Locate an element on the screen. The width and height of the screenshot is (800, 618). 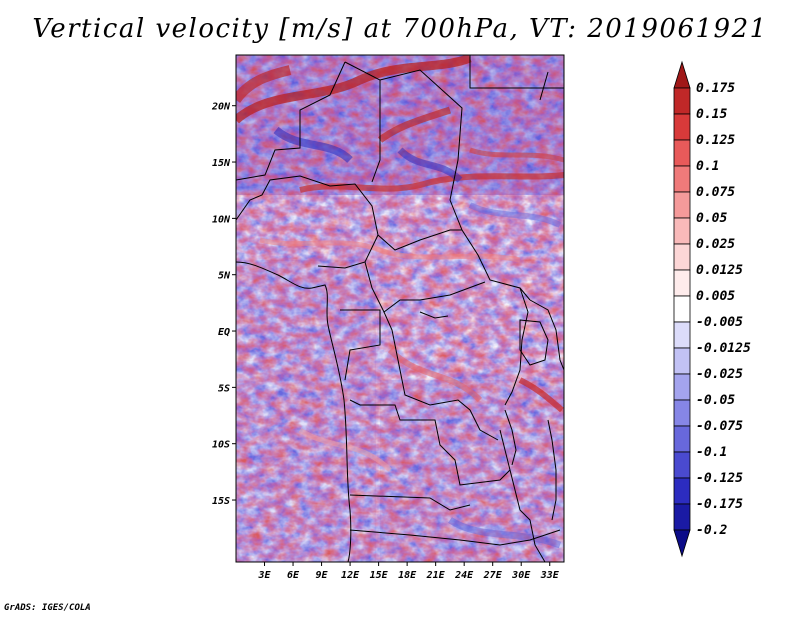
x-tick-label: 15E is located at coordinates (379, 575).